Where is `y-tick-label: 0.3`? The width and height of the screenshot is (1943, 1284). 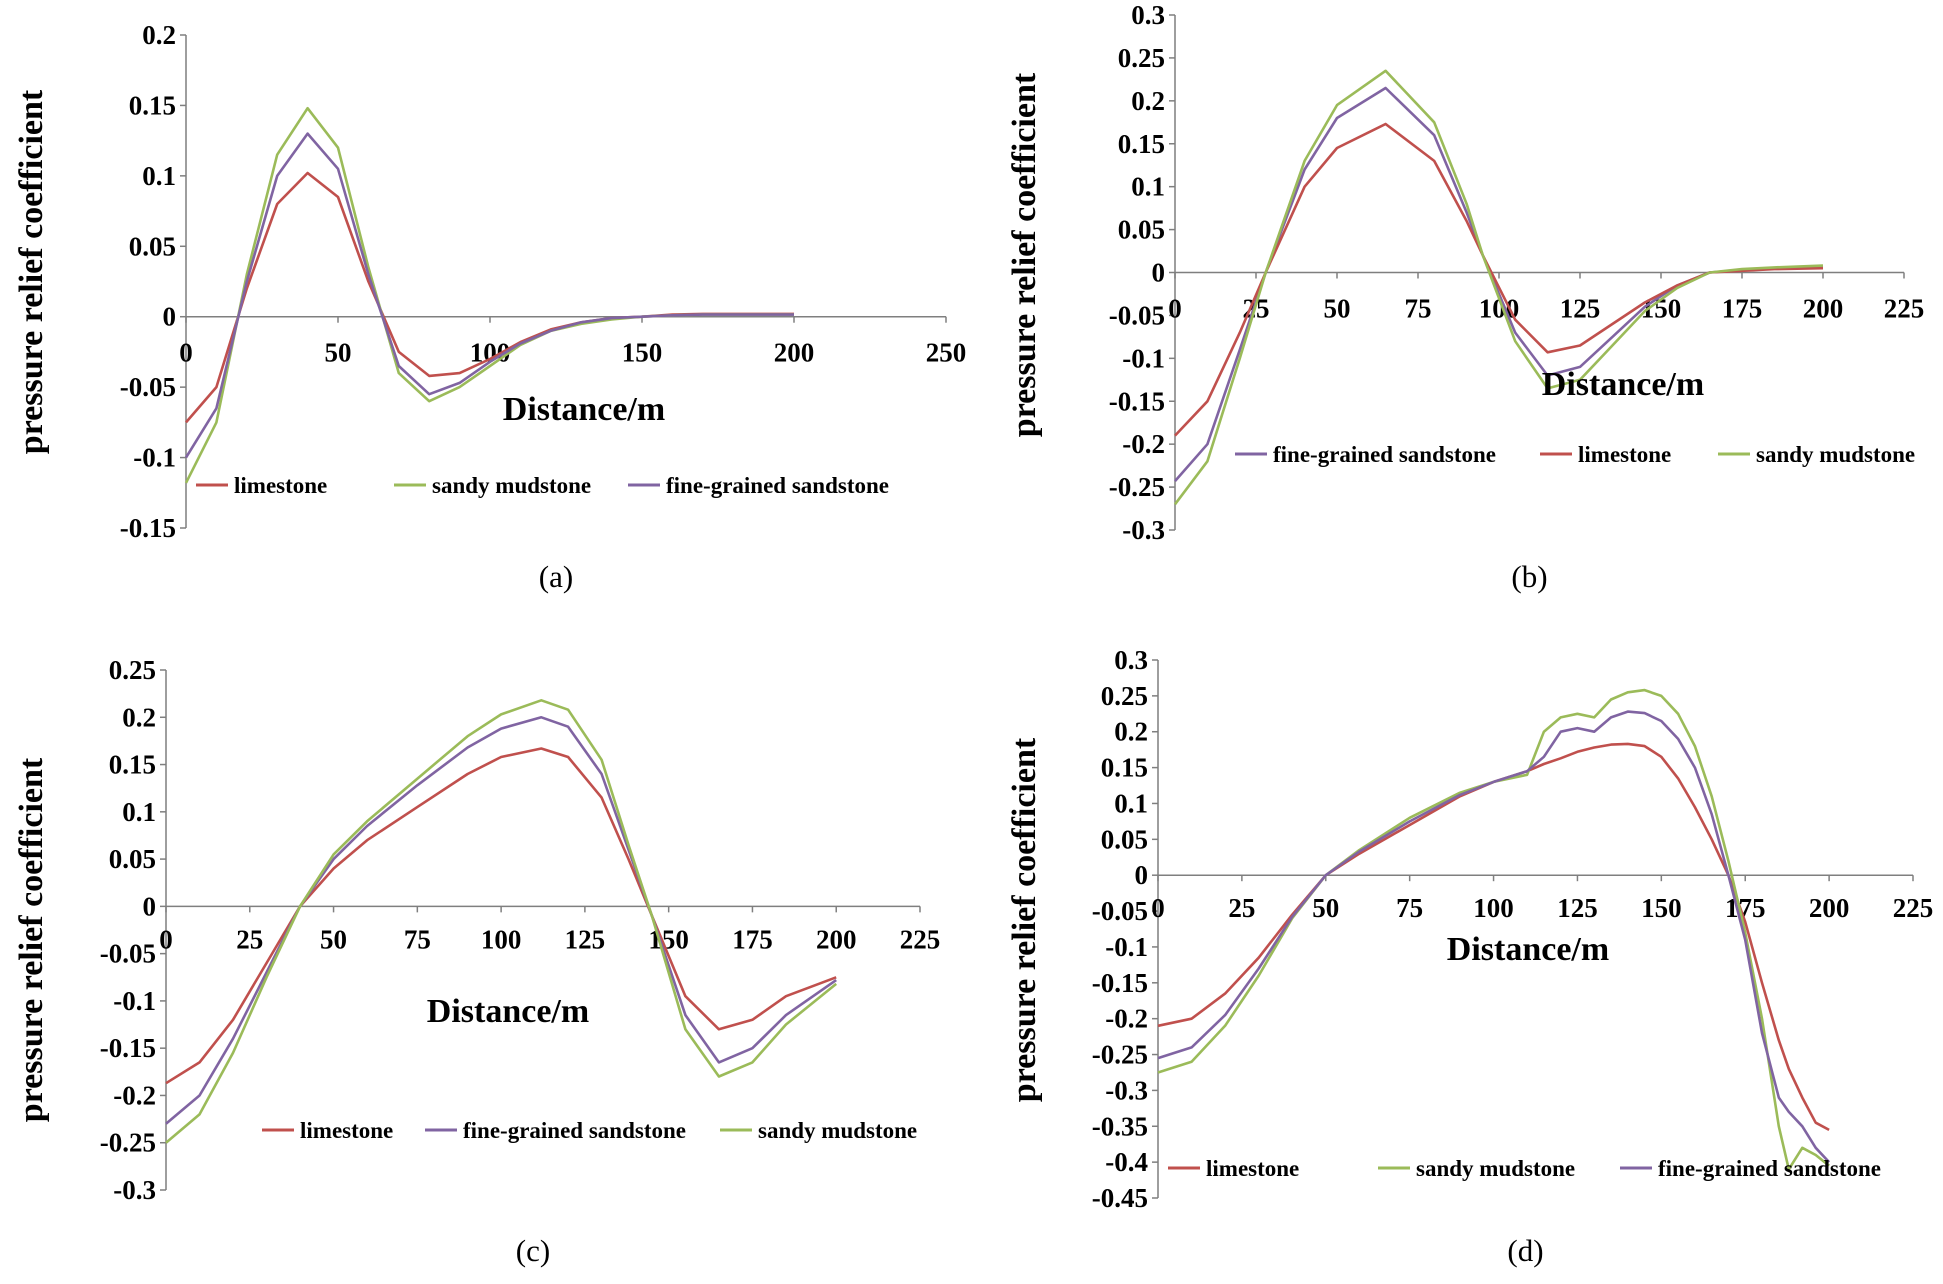
y-tick-label: 0.3 is located at coordinates (1131, 660).